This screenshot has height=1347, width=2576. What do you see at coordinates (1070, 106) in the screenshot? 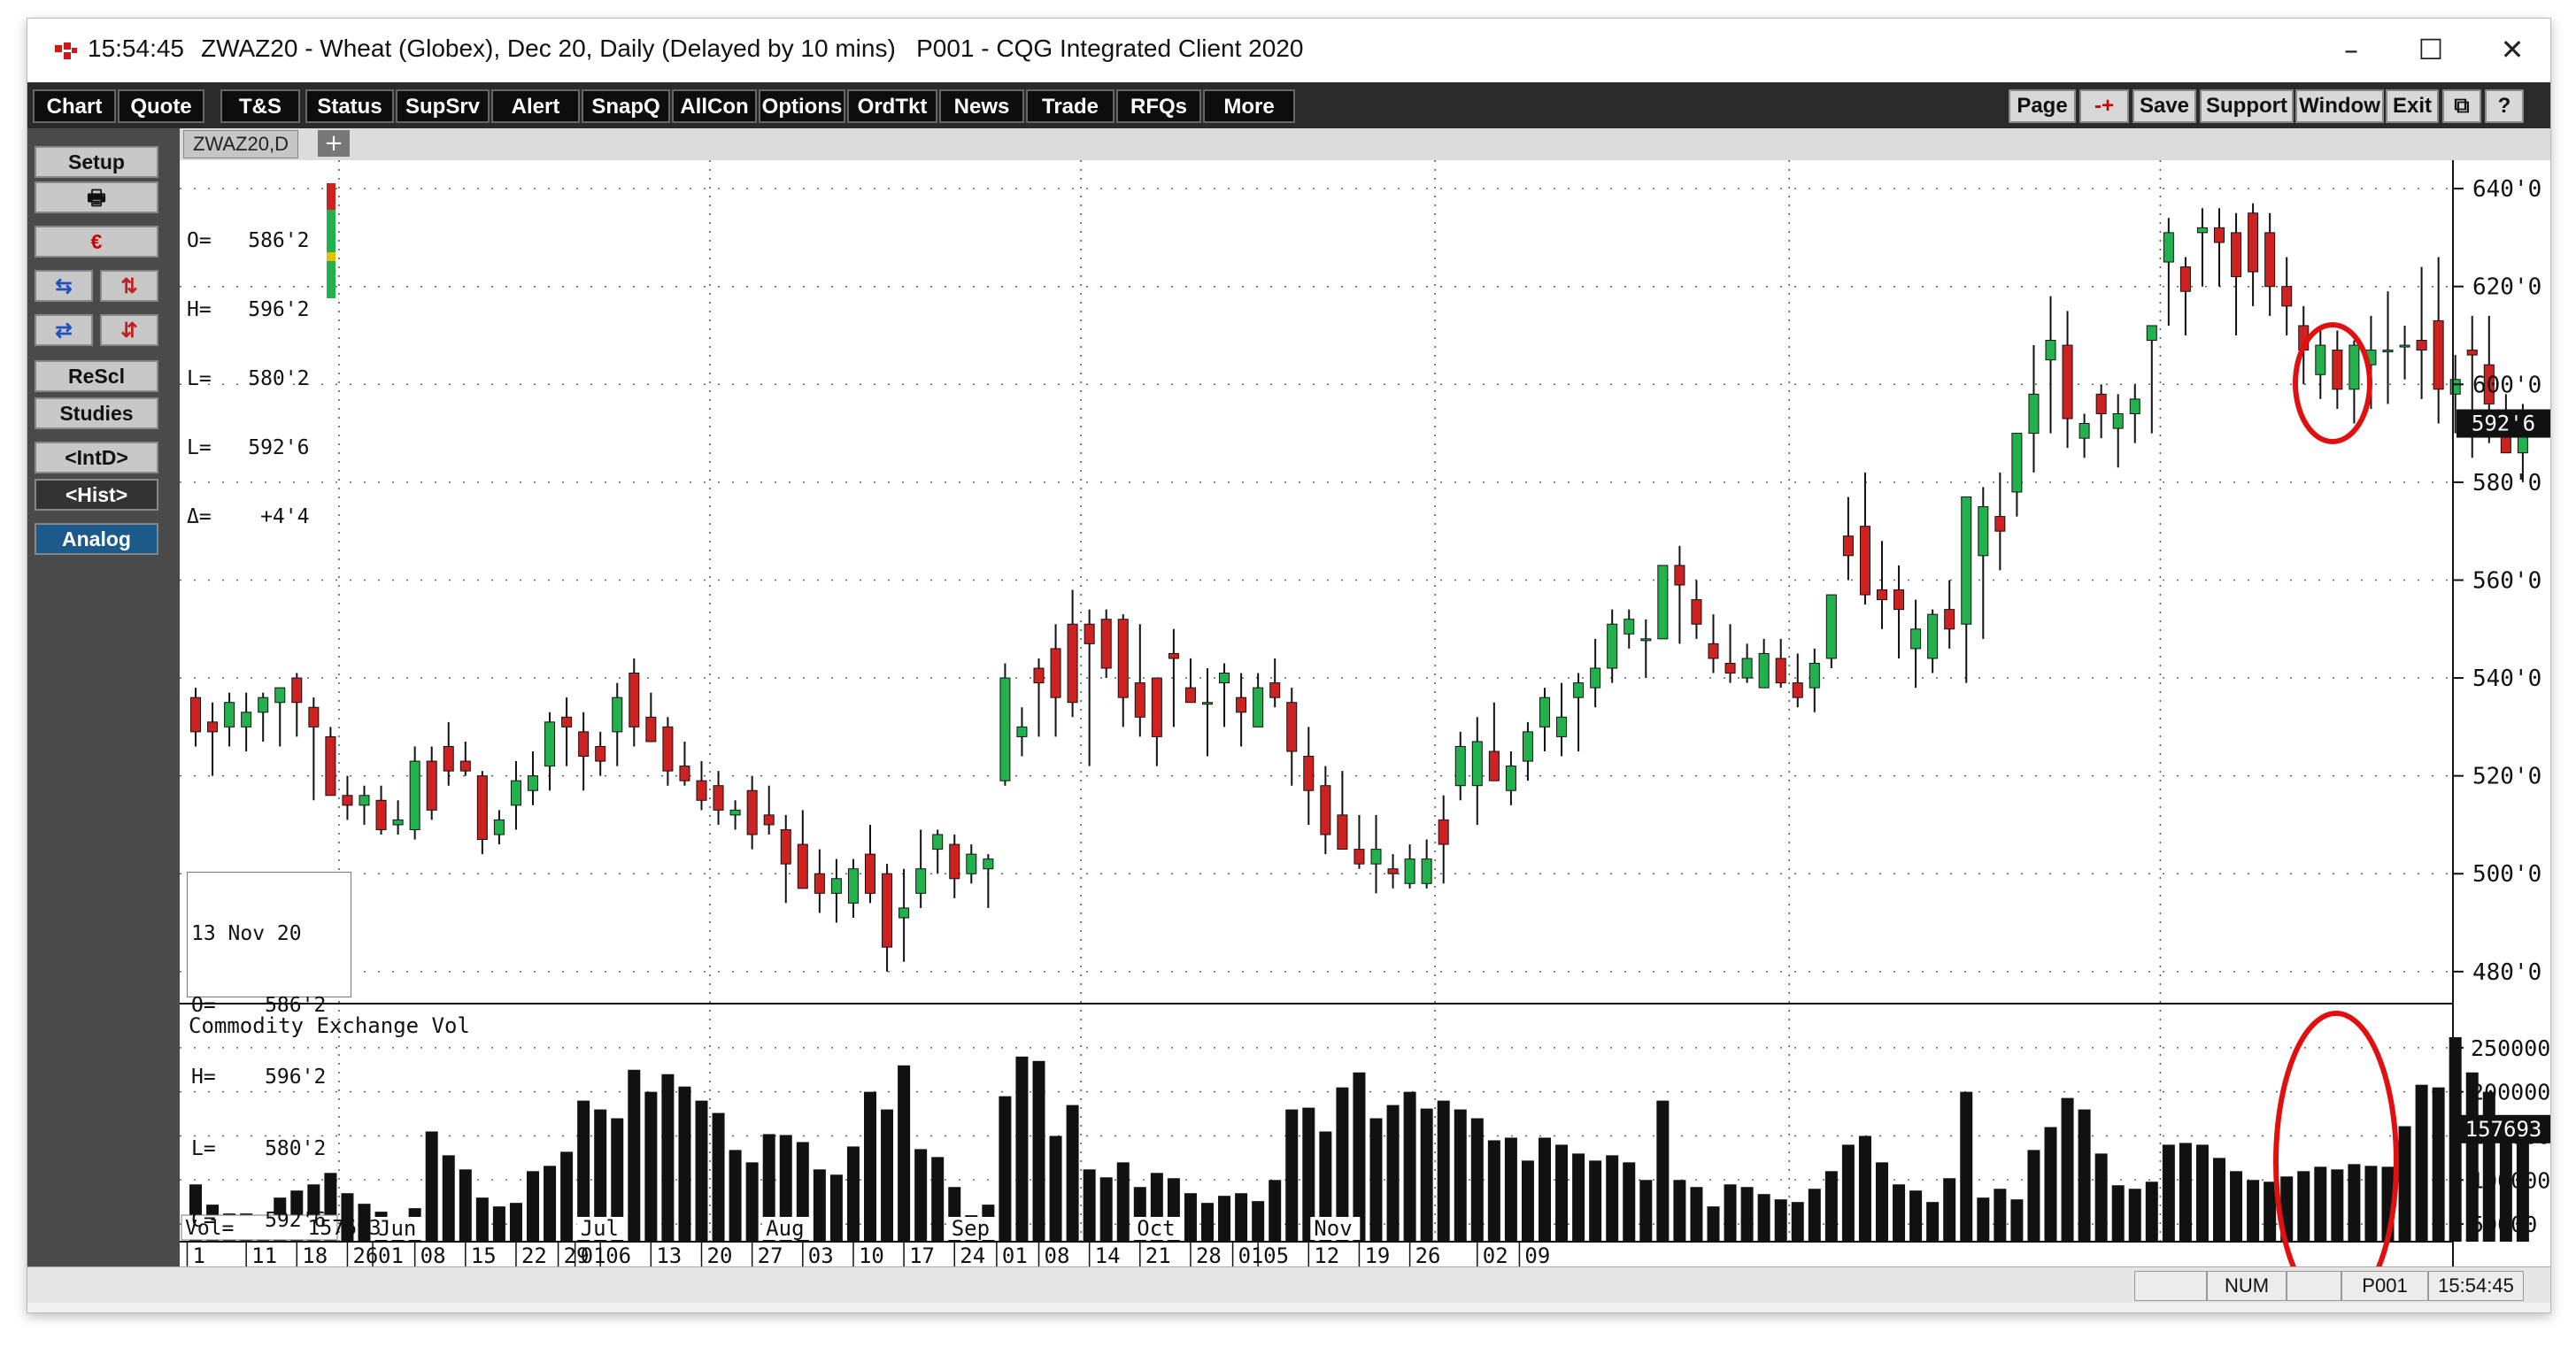
I see `toolbar-trade-button: Trade` at bounding box center [1070, 106].